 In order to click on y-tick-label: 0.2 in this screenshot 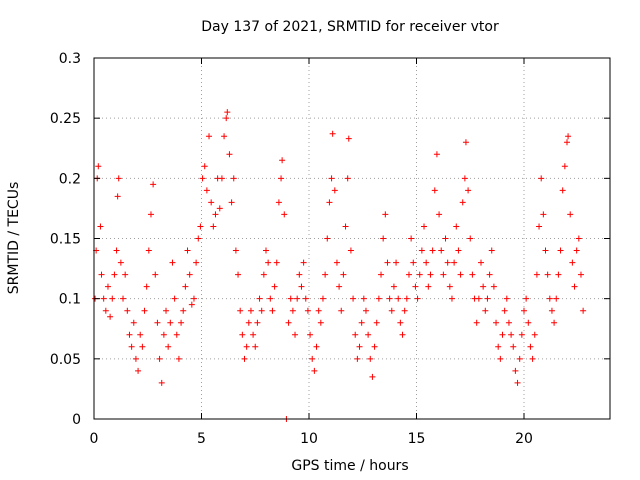, I will do `click(70, 179)`.